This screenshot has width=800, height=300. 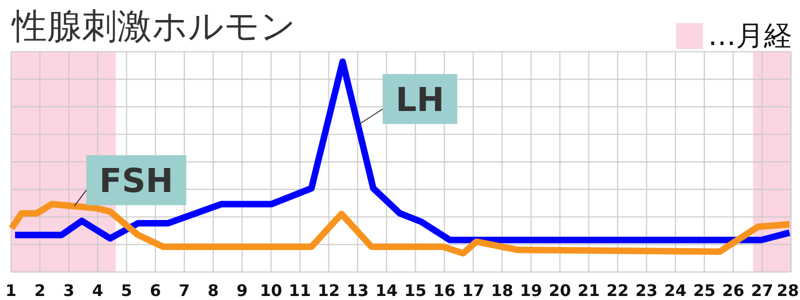 What do you see at coordinates (704, 290) in the screenshot?
I see `x-tick-label: 25` at bounding box center [704, 290].